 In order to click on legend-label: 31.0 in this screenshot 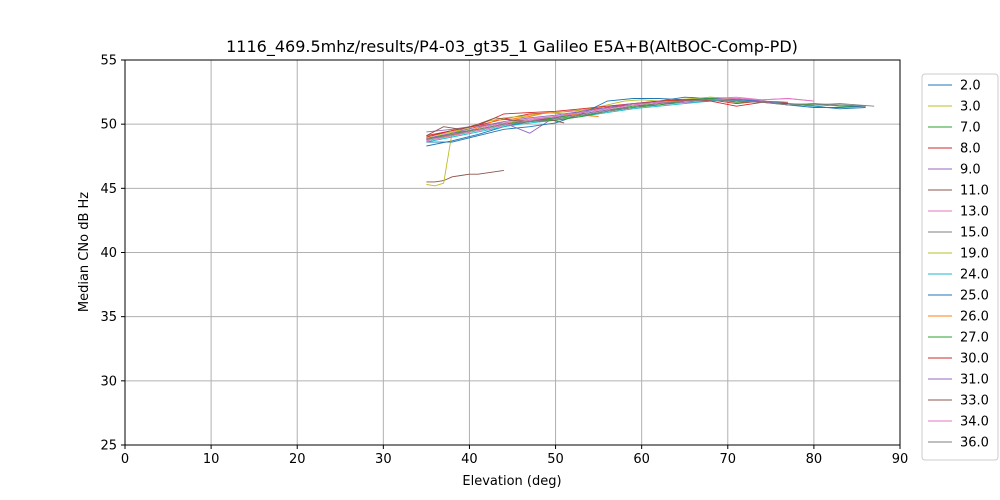, I will do `click(974, 380)`.